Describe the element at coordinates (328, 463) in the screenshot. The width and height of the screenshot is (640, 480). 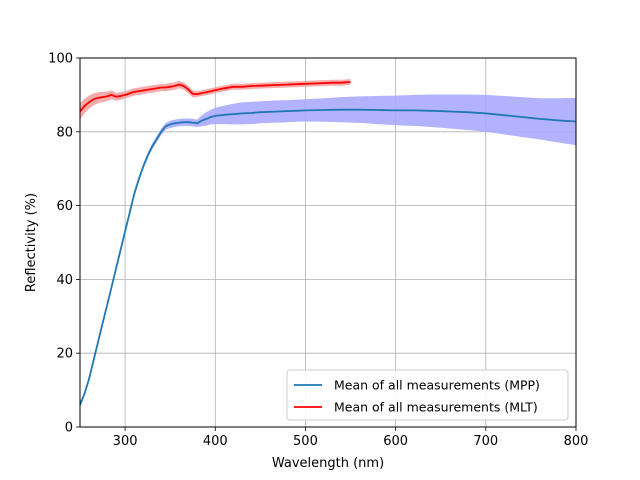
I see `x-axis-label: Wavelength (nm)` at that location.